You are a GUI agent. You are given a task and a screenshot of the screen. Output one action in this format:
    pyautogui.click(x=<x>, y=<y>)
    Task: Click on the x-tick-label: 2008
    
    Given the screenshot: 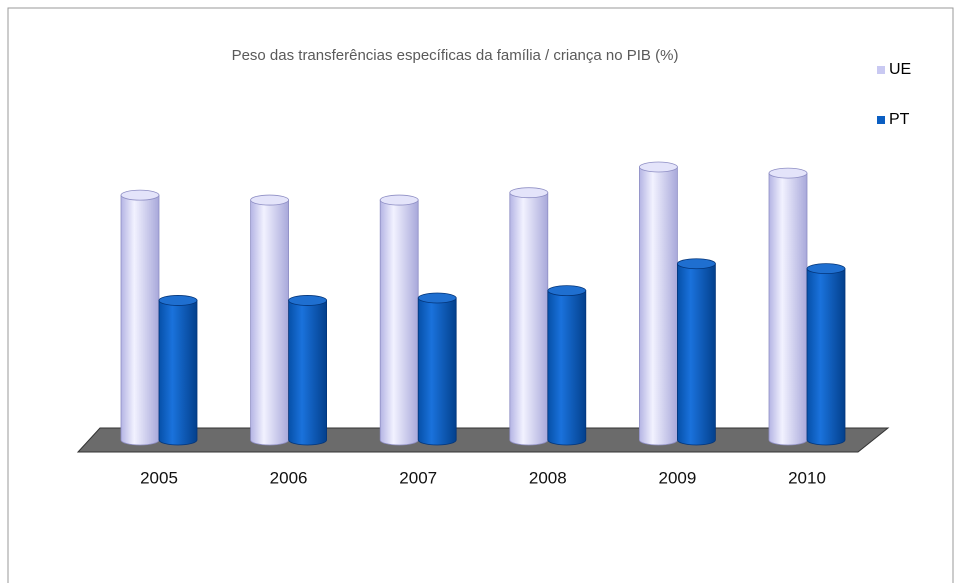 What is the action you would take?
    pyautogui.click(x=548, y=477)
    